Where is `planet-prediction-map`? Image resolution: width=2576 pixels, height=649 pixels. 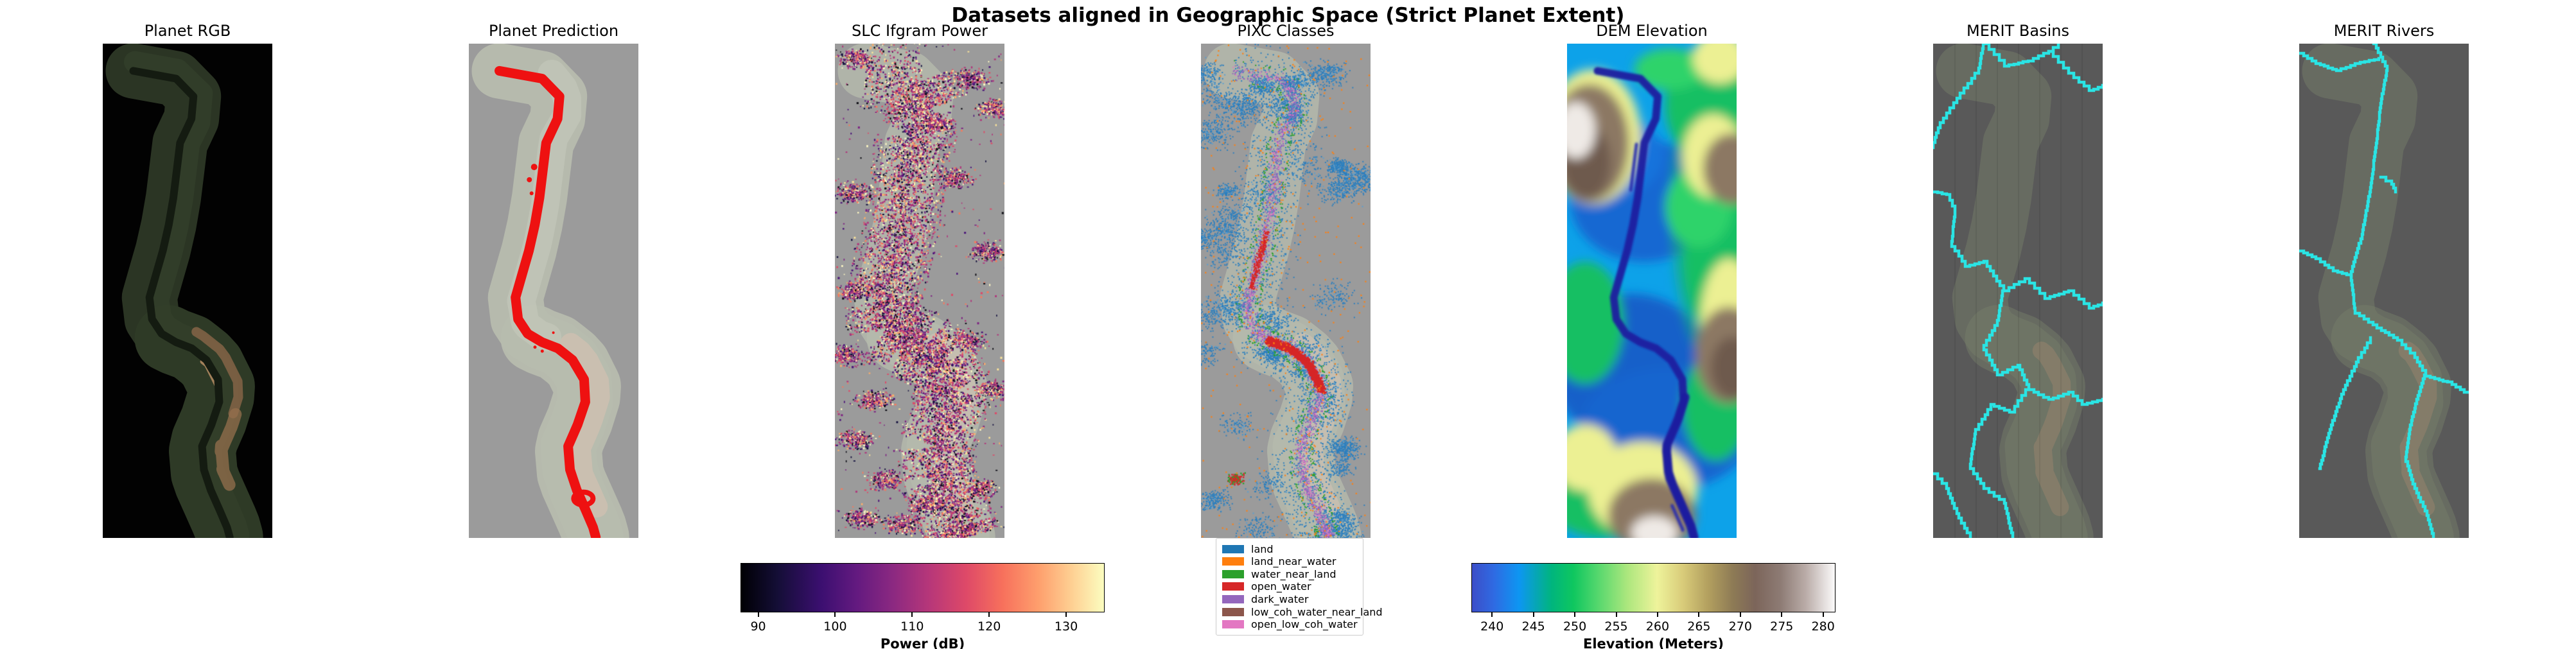 planet-prediction-map is located at coordinates (553, 291).